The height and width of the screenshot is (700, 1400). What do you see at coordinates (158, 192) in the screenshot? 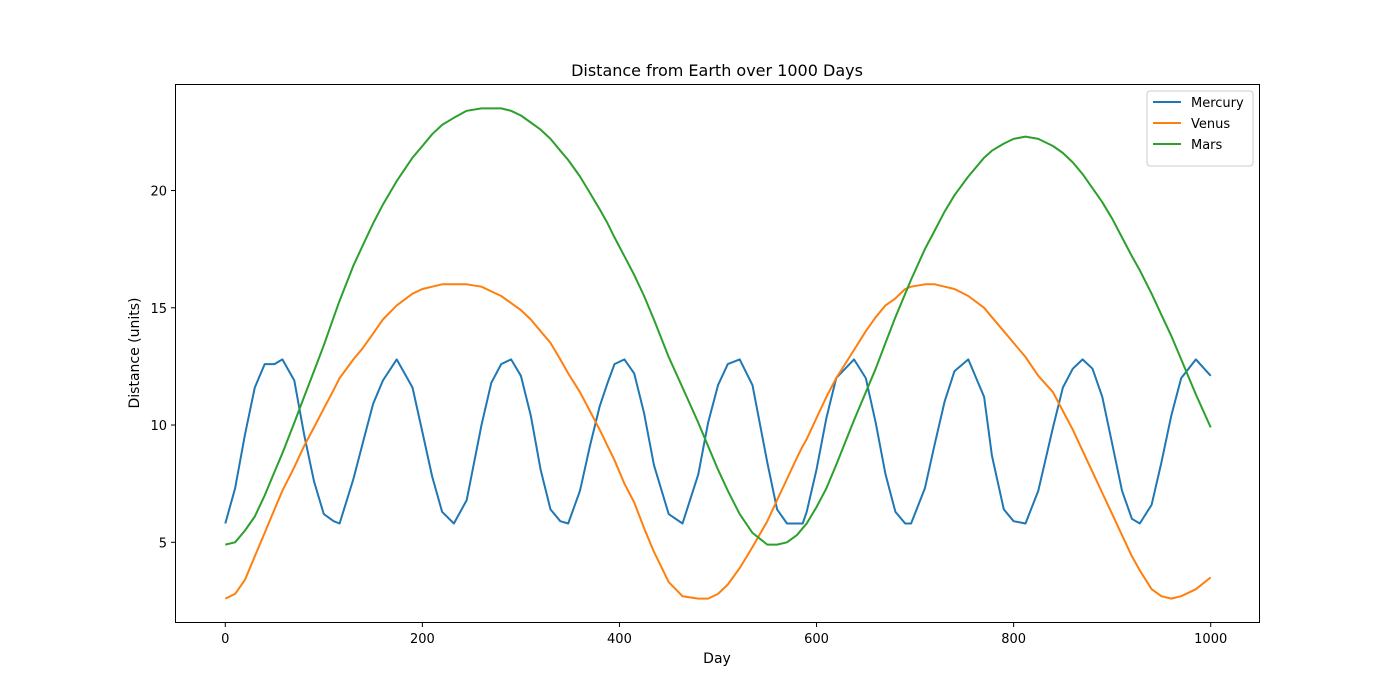
I see `y-tick-label: 20` at bounding box center [158, 192].